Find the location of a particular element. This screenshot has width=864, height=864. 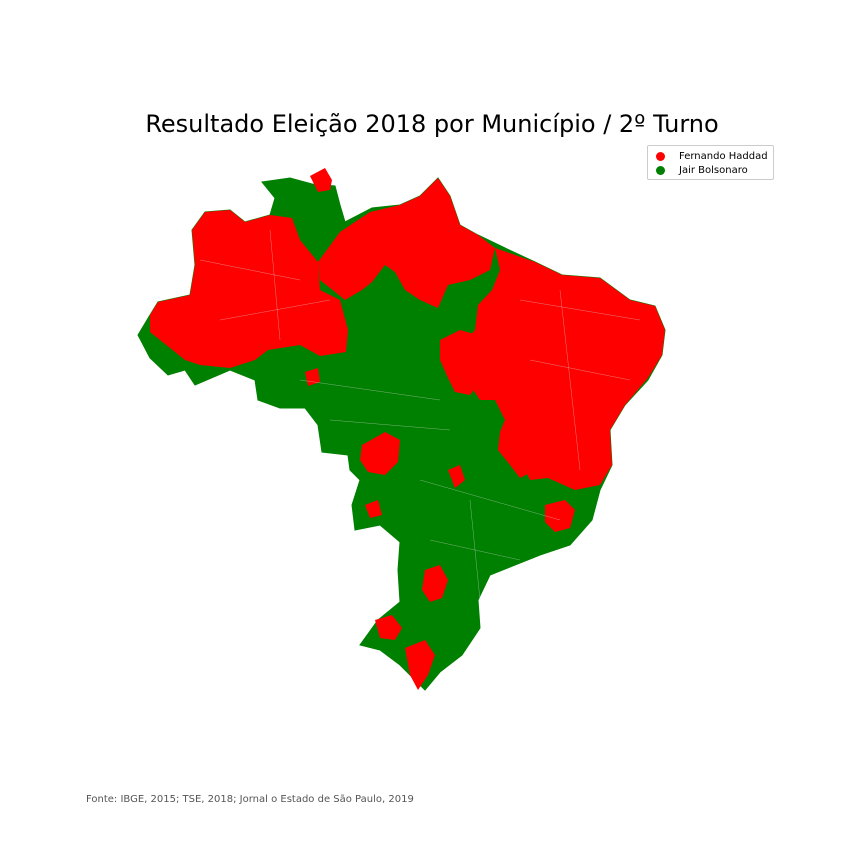

legend-label-haddad: Fernando Haddad is located at coordinates (723, 156).